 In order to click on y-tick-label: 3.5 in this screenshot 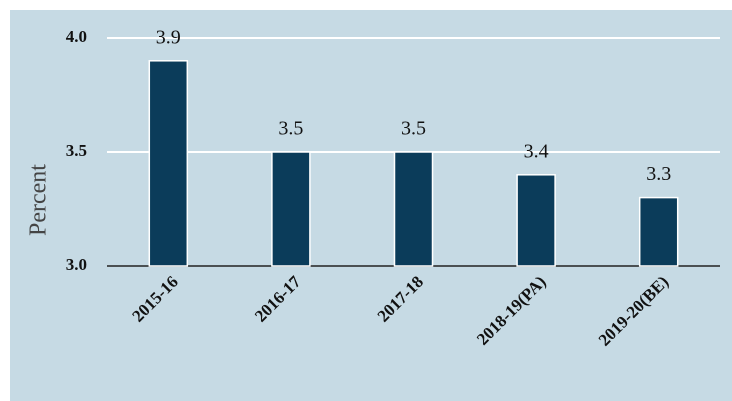, I will do `click(76, 150)`.